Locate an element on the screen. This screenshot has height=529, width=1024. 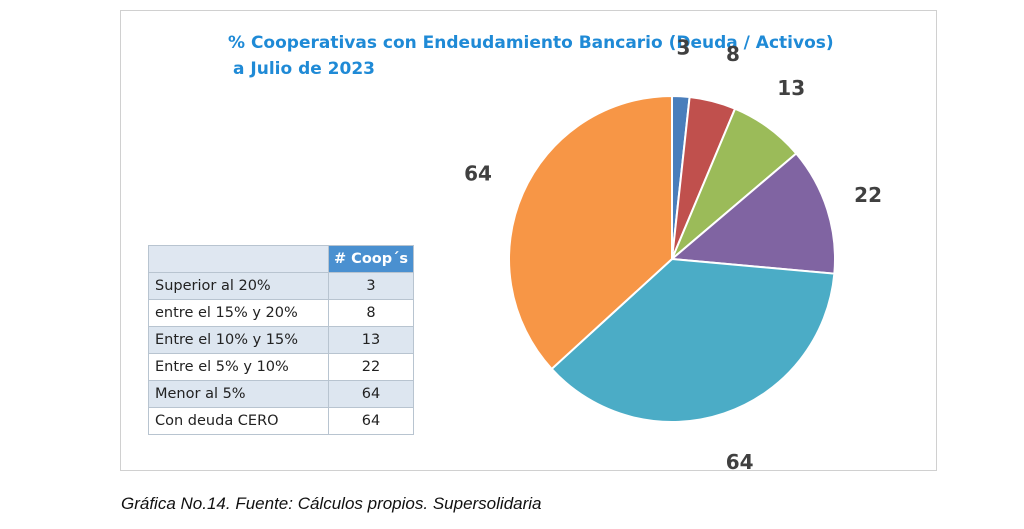
table-row-value: 22 is located at coordinates (371, 367).